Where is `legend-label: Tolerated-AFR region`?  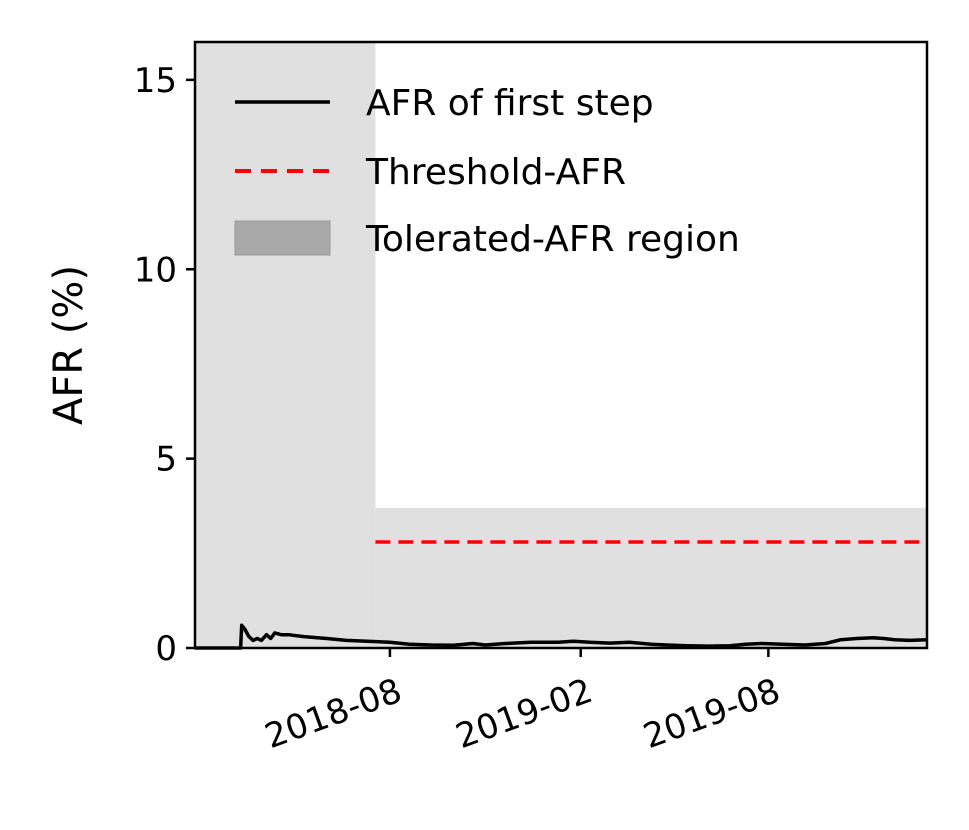 legend-label: Tolerated-AFR region is located at coordinates (552, 239).